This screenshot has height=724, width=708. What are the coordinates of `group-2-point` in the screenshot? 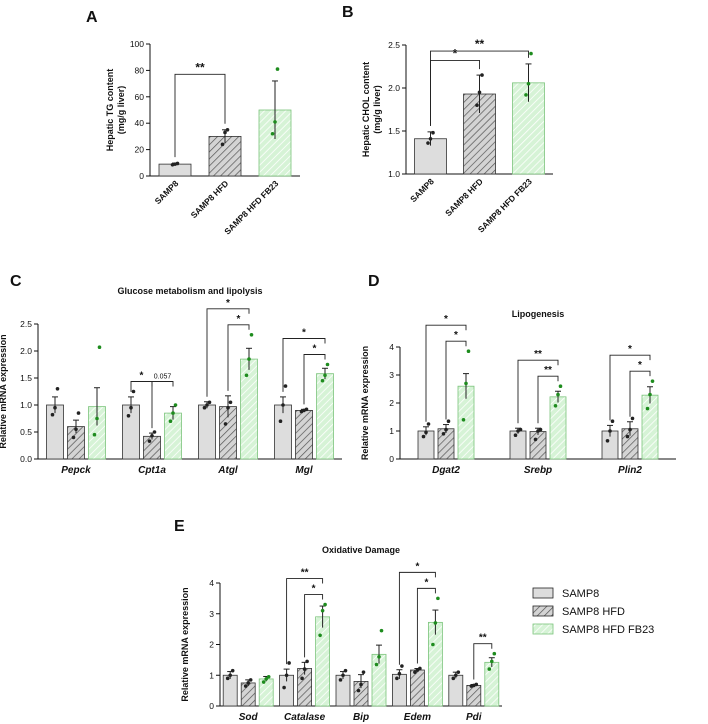 It's located at (531, 53).